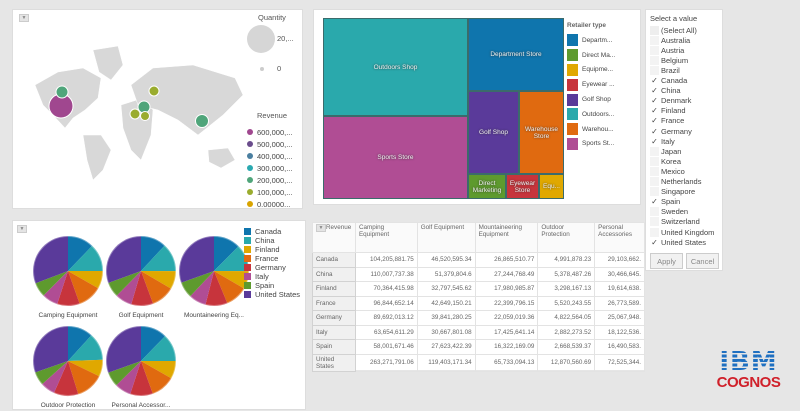 This screenshot has height=411, width=800. What do you see at coordinates (684, 151) in the screenshot?
I see `filter-item: Japan` at bounding box center [684, 151].